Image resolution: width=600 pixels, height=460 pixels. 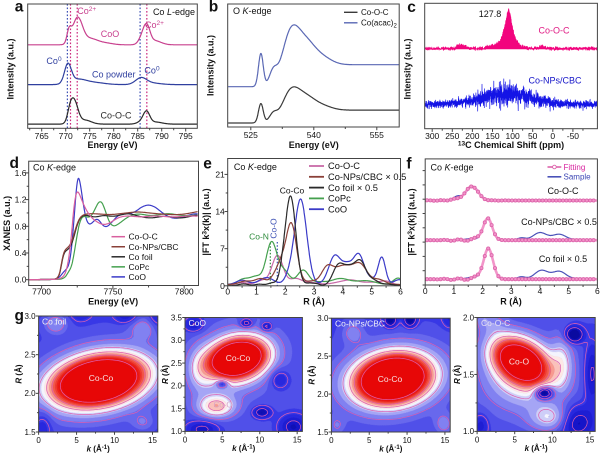 What do you see at coordinates (41, 292) in the screenshot?
I see `svg-text: 7700` at bounding box center [41, 292].